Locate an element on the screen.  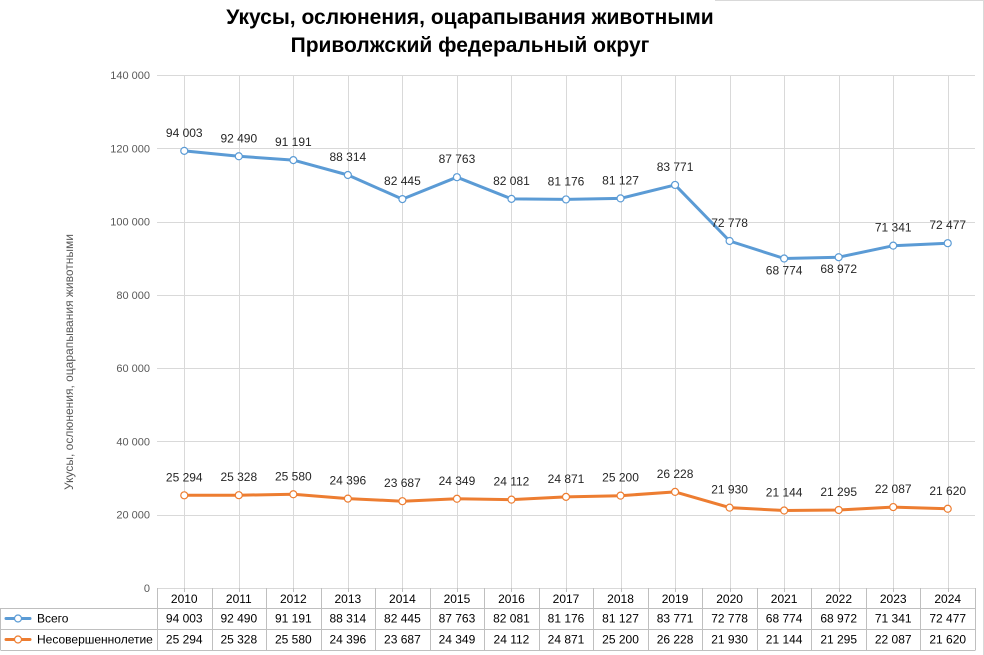
table-cell: 21 930 is located at coordinates (729, 640).